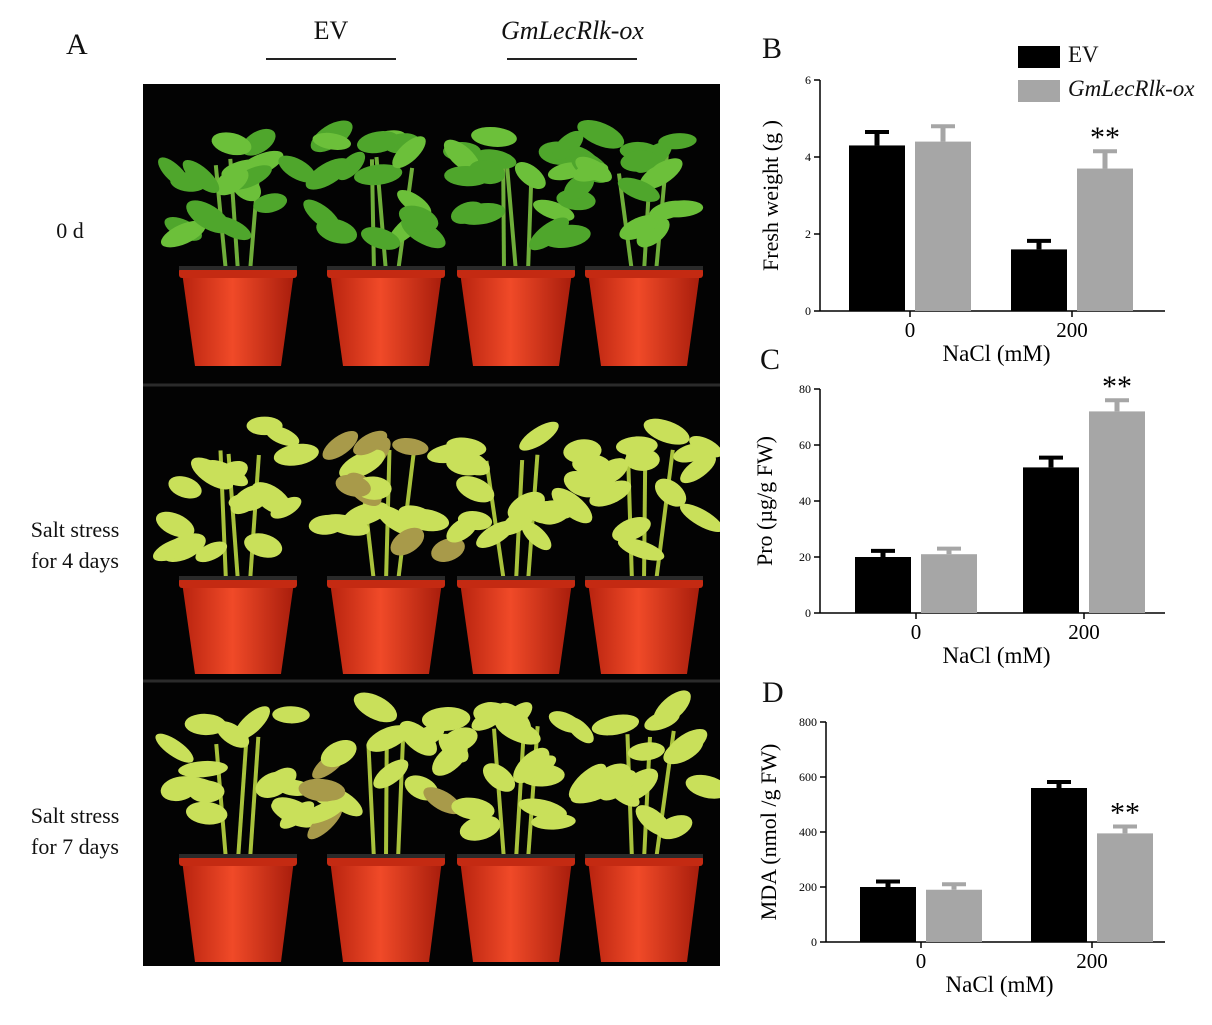 Image resolution: width=1212 pixels, height=1025 pixels. Describe the element at coordinates (770, 359) in the screenshot. I see `panel-c-letter: C` at that location.